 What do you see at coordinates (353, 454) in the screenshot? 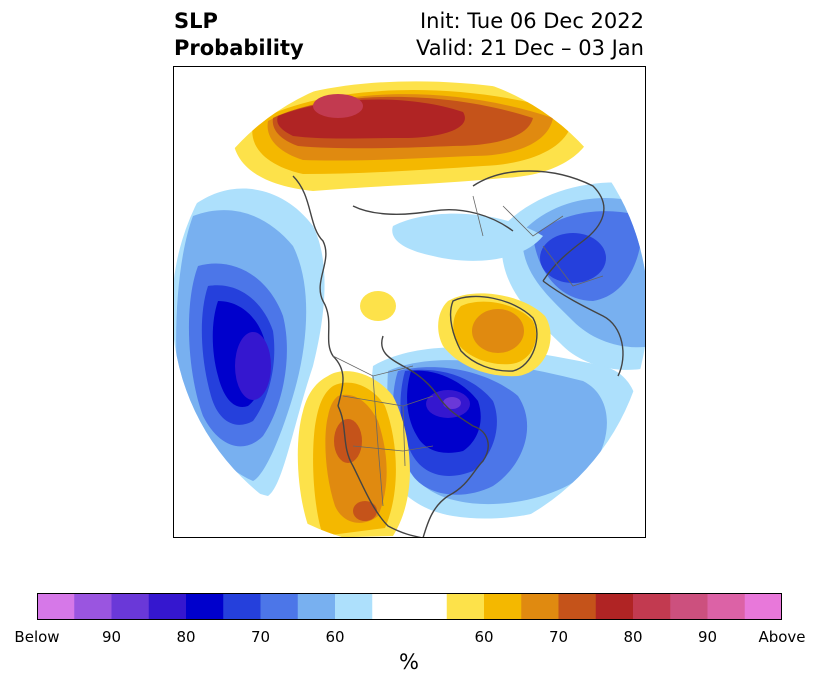
I see `above-western-north-america` at bounding box center [353, 454].